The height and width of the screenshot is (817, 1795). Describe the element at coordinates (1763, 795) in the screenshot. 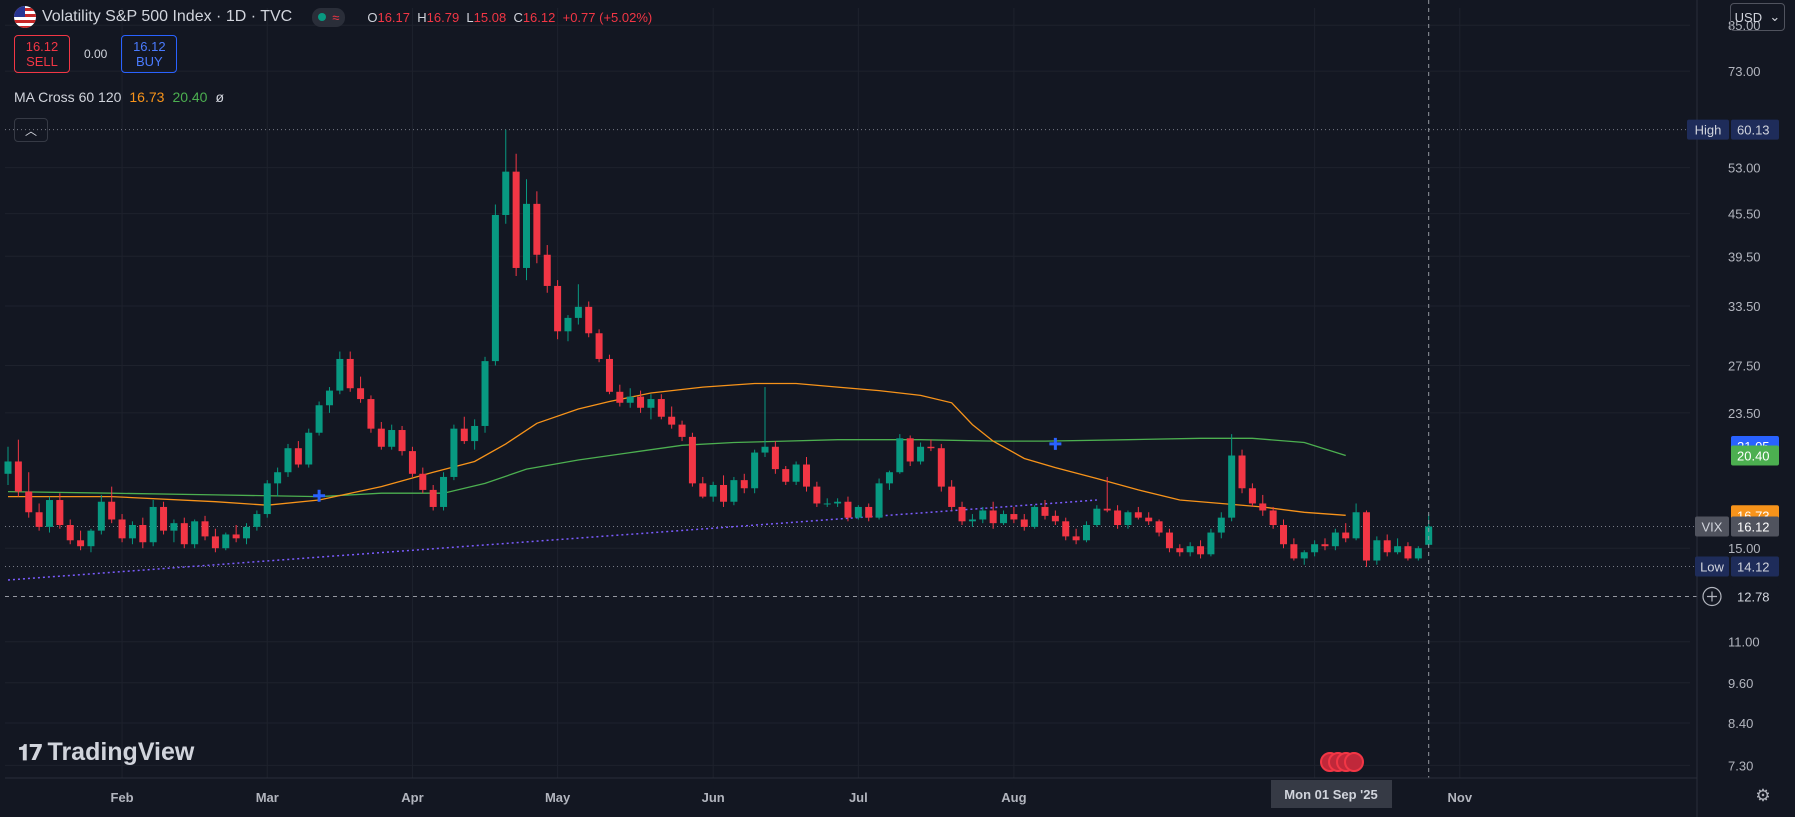

I see `chart-settings-icon: ⚙` at that location.